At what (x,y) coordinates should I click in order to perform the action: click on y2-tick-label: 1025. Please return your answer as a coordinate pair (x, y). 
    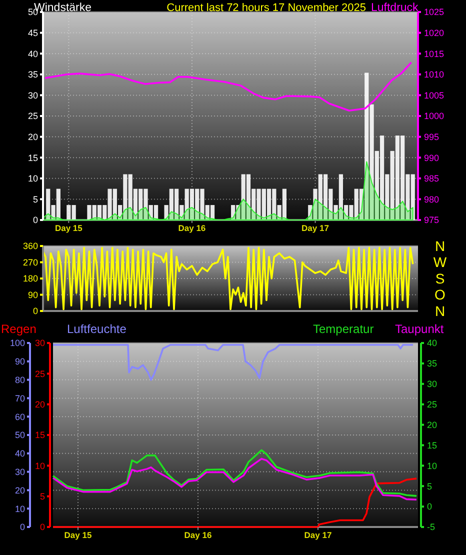
    Looking at the image, I should click on (434, 12).